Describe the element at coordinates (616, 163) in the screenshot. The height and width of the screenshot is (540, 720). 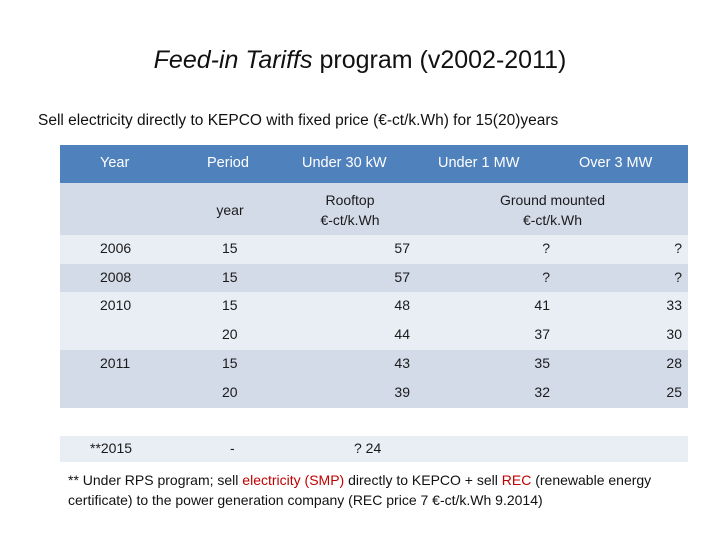
I see `header-over-3mw: Over 3 MW` at that location.